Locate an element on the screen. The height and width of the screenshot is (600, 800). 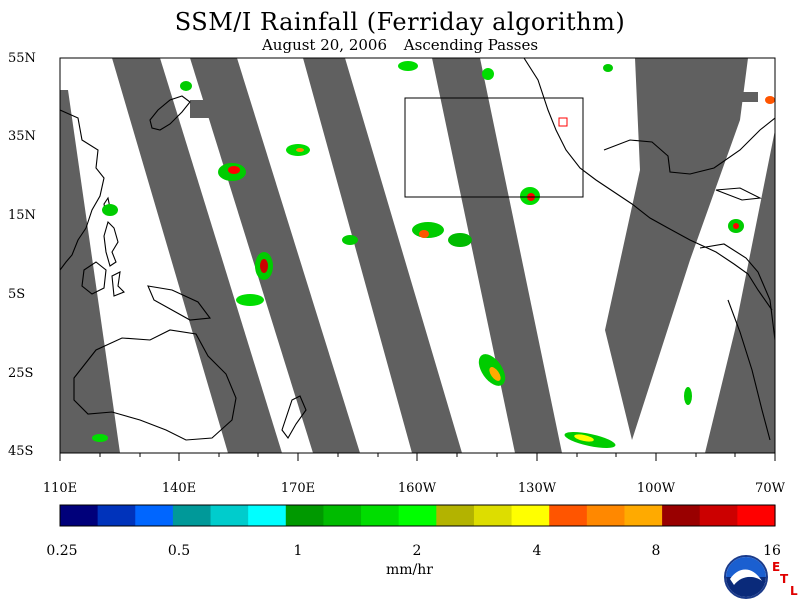
noaa-logo: NOAA is located at coordinates (746, 577).